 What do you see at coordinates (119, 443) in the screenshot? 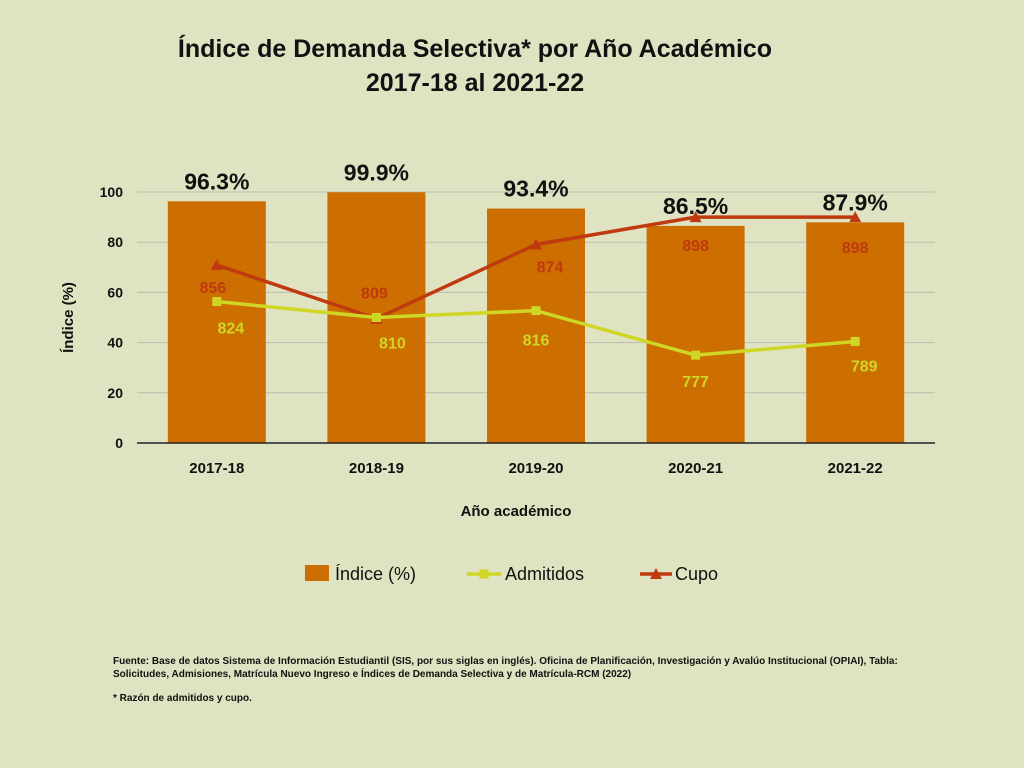
I see `y-tick-label: 0` at bounding box center [119, 443].